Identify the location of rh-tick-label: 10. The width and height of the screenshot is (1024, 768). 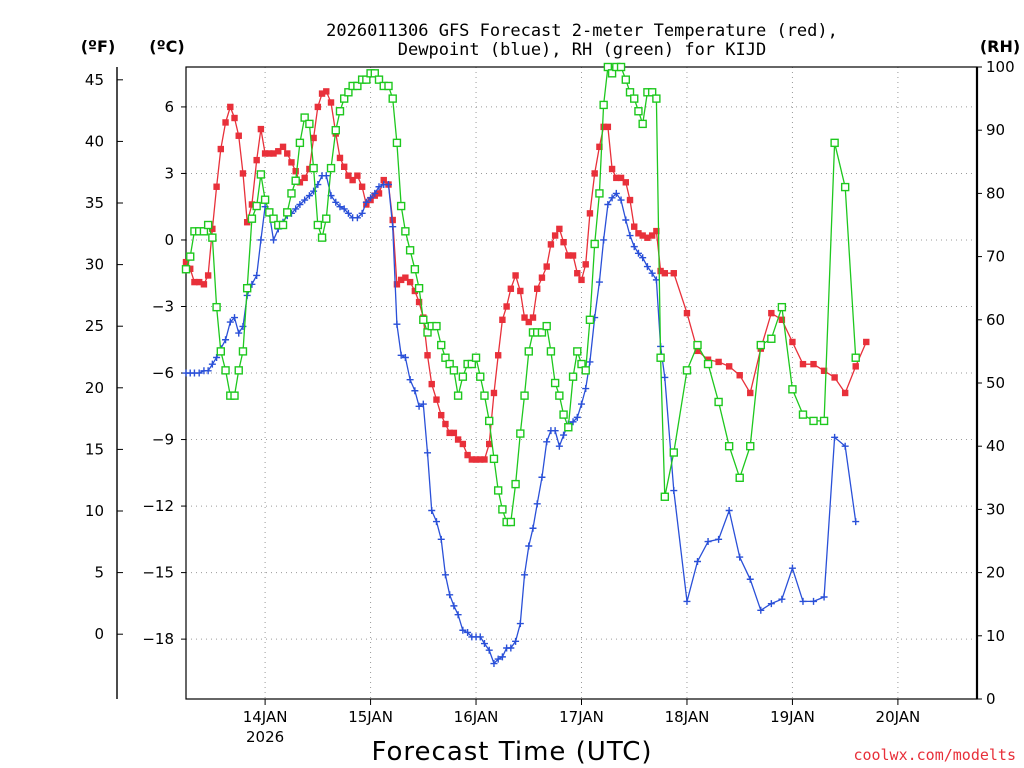
(995, 636).